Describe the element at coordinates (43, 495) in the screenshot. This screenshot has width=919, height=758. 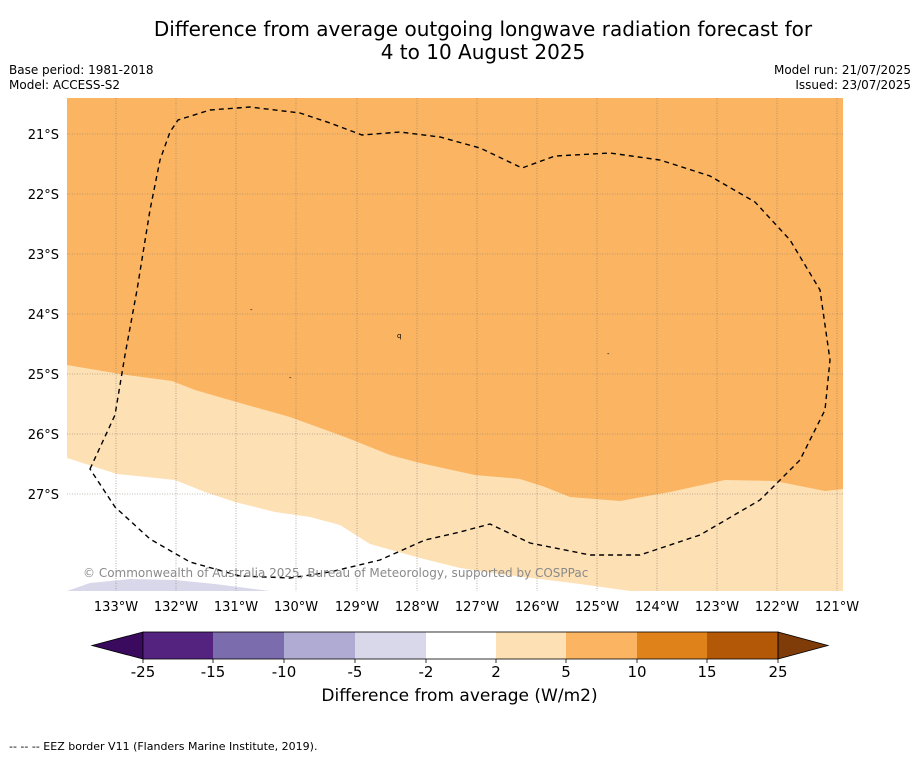
I see `lat-tick-label: 27°S` at that location.